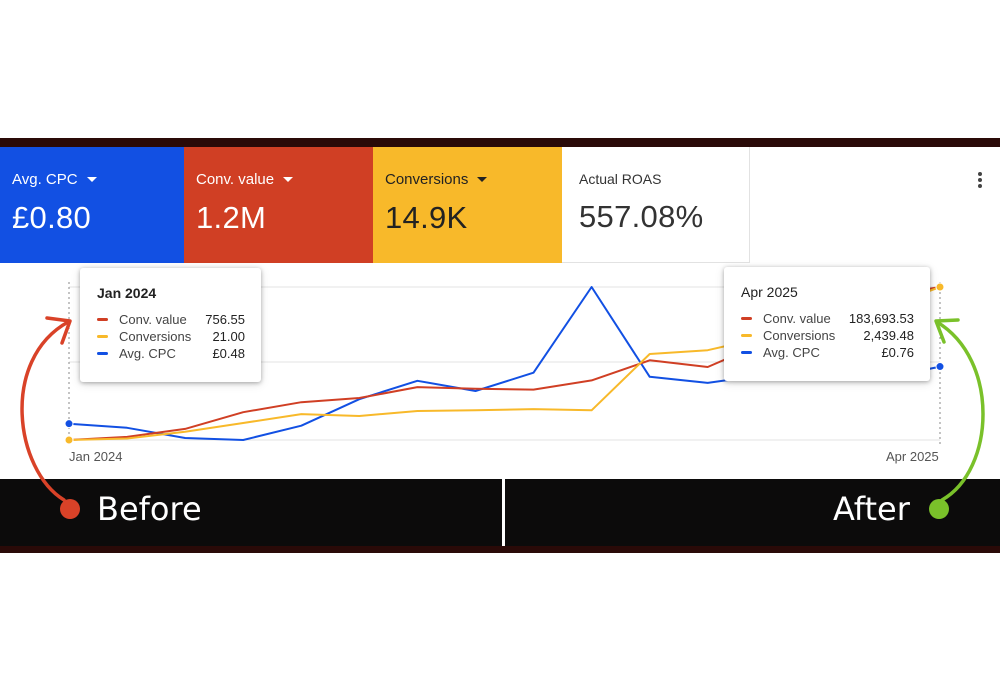 Image resolution: width=1000 pixels, height=693 pixels. I want to click on tooltip-value: 21.00, so click(228, 336).